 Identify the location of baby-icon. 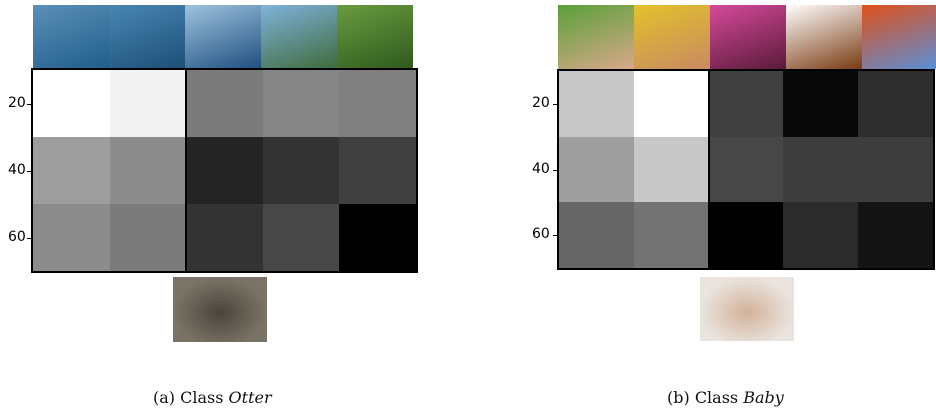
(747, 309).